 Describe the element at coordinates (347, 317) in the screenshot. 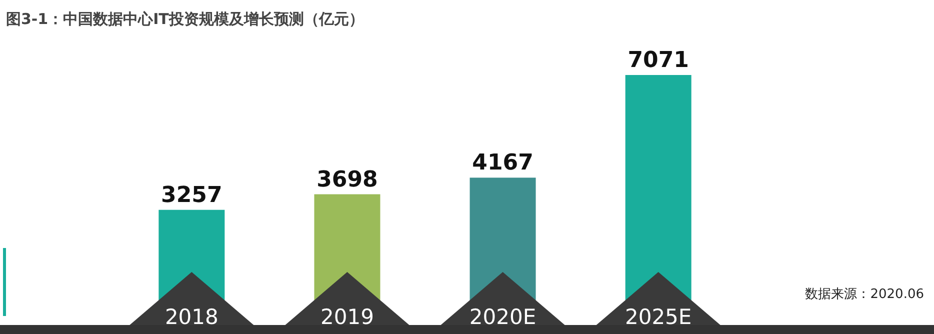

I see `x-tick-label: 2019` at that location.